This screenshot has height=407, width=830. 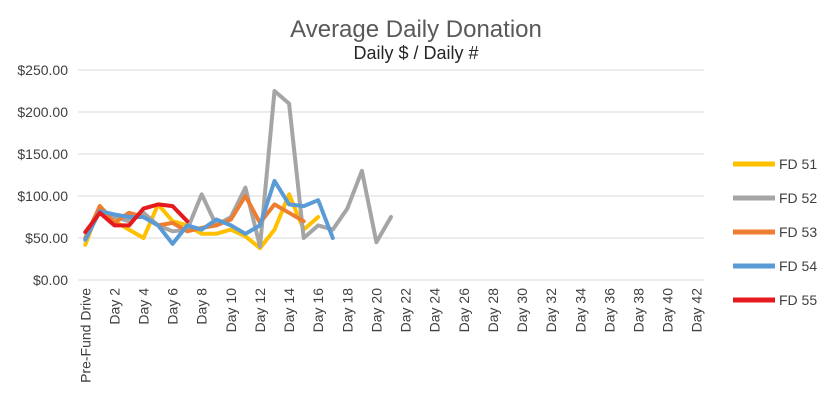 I want to click on y-tick-label: $50.00, so click(x=46, y=238).